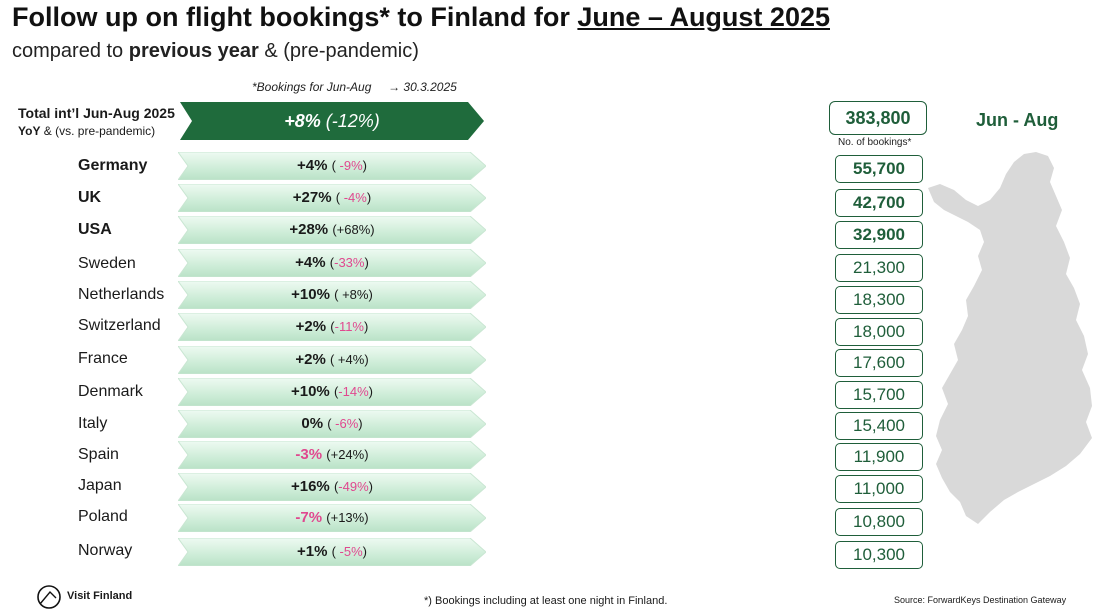 Image resolution: width=1096 pixels, height=612 pixels. I want to click on country-name: Norway, so click(105, 550).